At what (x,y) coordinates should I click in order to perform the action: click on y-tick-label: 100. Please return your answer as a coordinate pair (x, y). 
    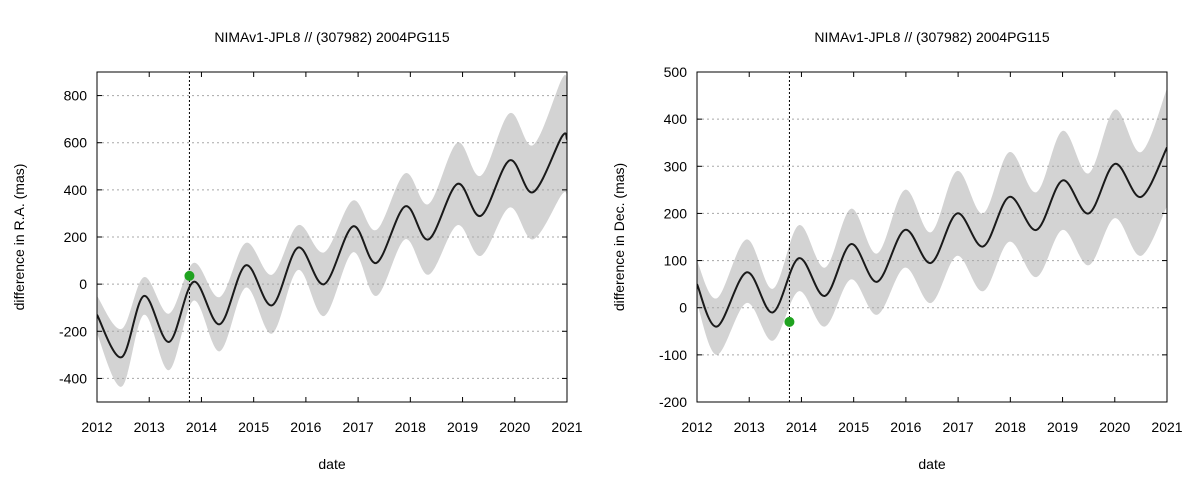
    Looking at the image, I should click on (676, 261).